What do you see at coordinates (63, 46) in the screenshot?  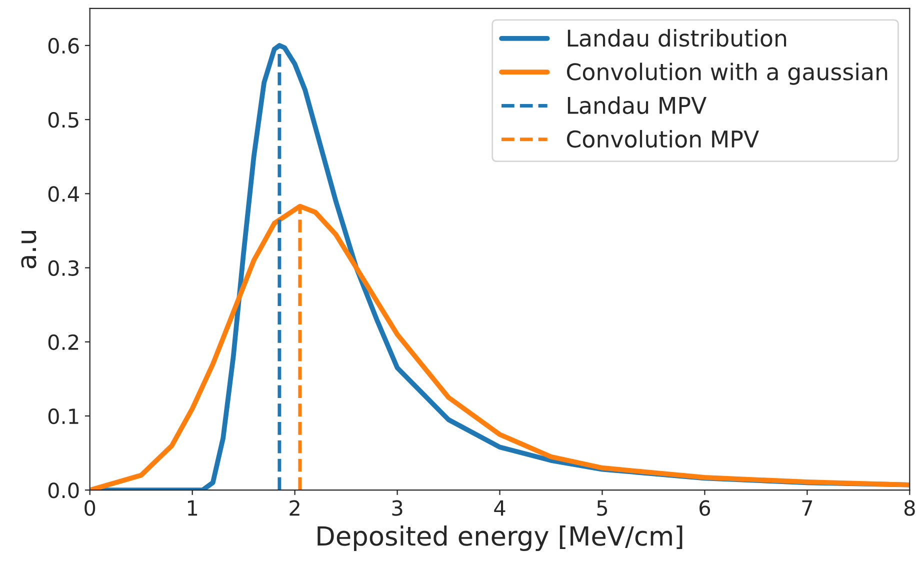 I see `y-tick-label: 0.6` at bounding box center [63, 46].